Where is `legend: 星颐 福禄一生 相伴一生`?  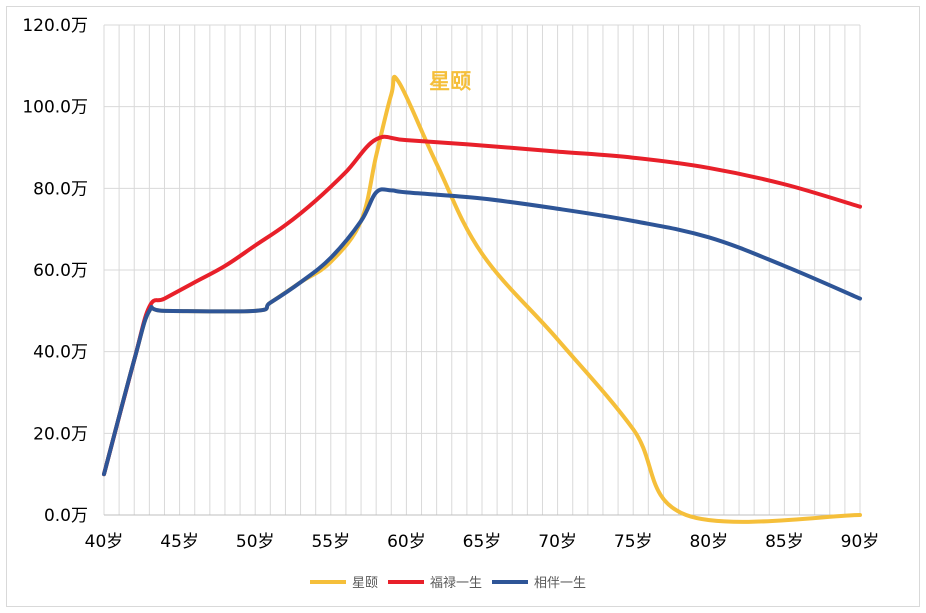 legend: 星颐 福禄一生 相伴一生 is located at coordinates (448, 583).